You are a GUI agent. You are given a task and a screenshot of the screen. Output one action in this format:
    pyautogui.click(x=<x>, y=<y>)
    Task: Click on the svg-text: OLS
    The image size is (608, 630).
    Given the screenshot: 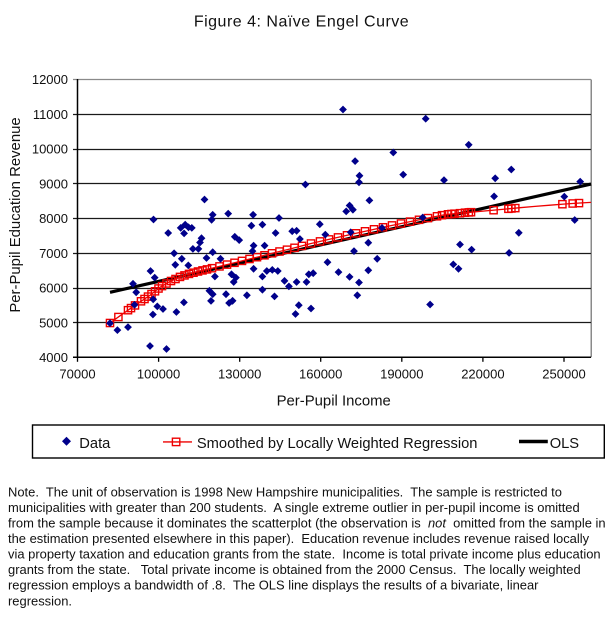 What is the action you would take?
    pyautogui.click(x=565, y=444)
    